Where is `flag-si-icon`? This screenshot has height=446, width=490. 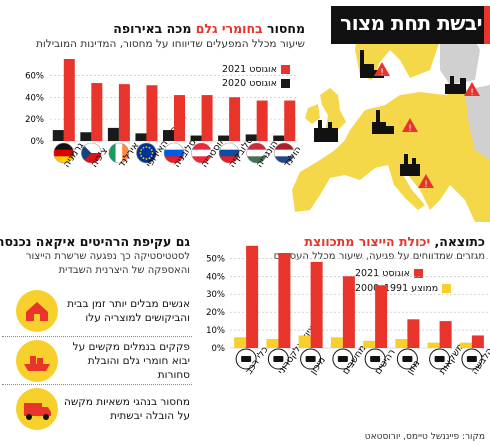 flag-si-icon is located at coordinates (174, 153).